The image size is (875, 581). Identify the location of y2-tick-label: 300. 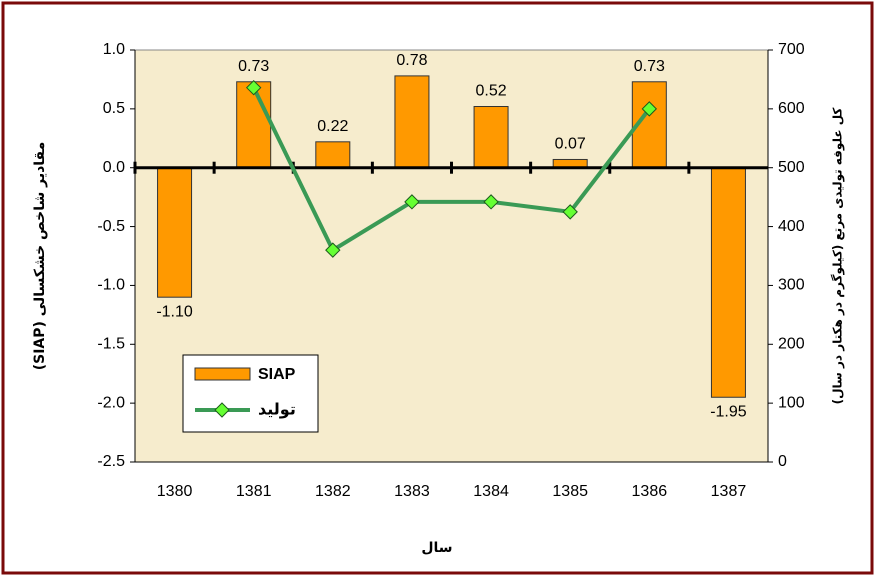
(791, 285).